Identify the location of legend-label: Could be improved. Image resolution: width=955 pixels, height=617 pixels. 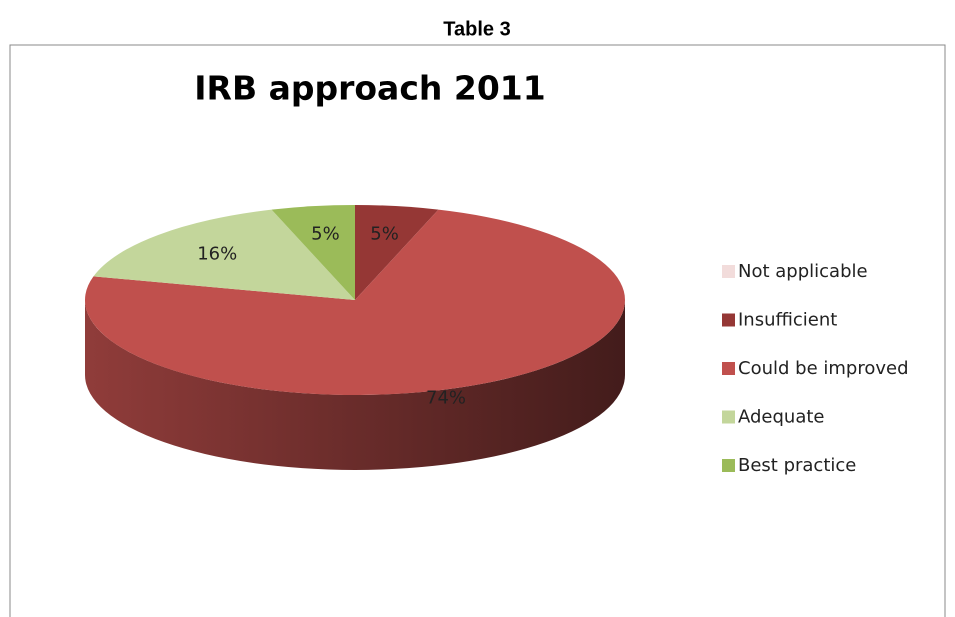
(823, 368).